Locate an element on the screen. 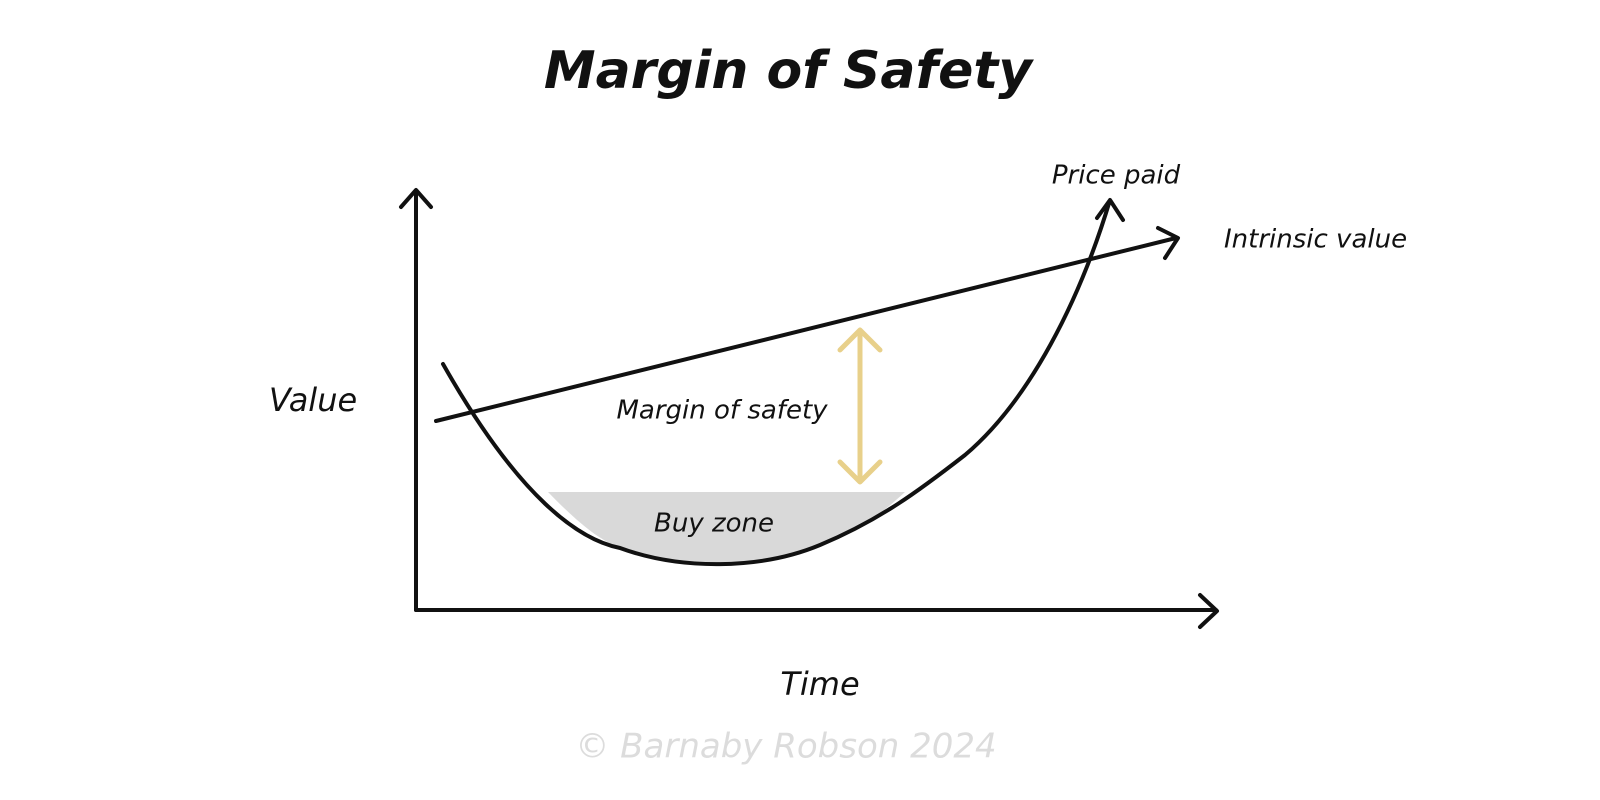 Image resolution: width=1600 pixels, height=800 pixels. y-axis-label: Value is located at coordinates (313, 400).